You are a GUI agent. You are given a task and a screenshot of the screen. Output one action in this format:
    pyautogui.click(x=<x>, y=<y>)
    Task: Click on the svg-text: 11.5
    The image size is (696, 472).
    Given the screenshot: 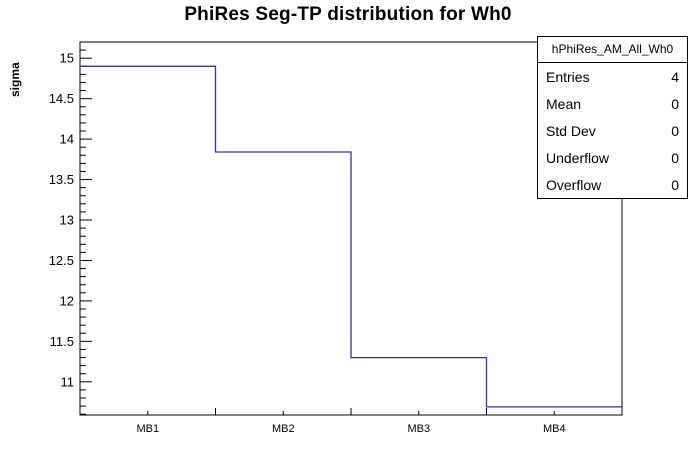 What is the action you would take?
    pyautogui.click(x=62, y=341)
    